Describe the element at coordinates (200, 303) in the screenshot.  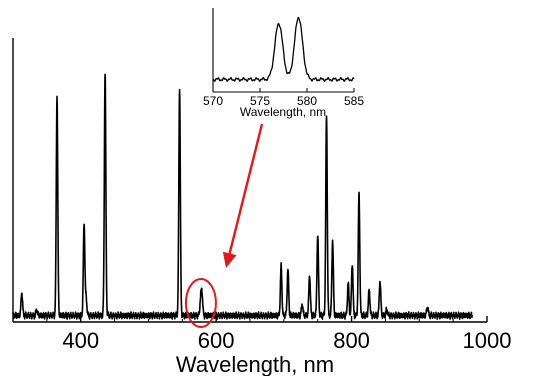
I see `highlight-ellipse` at that location.